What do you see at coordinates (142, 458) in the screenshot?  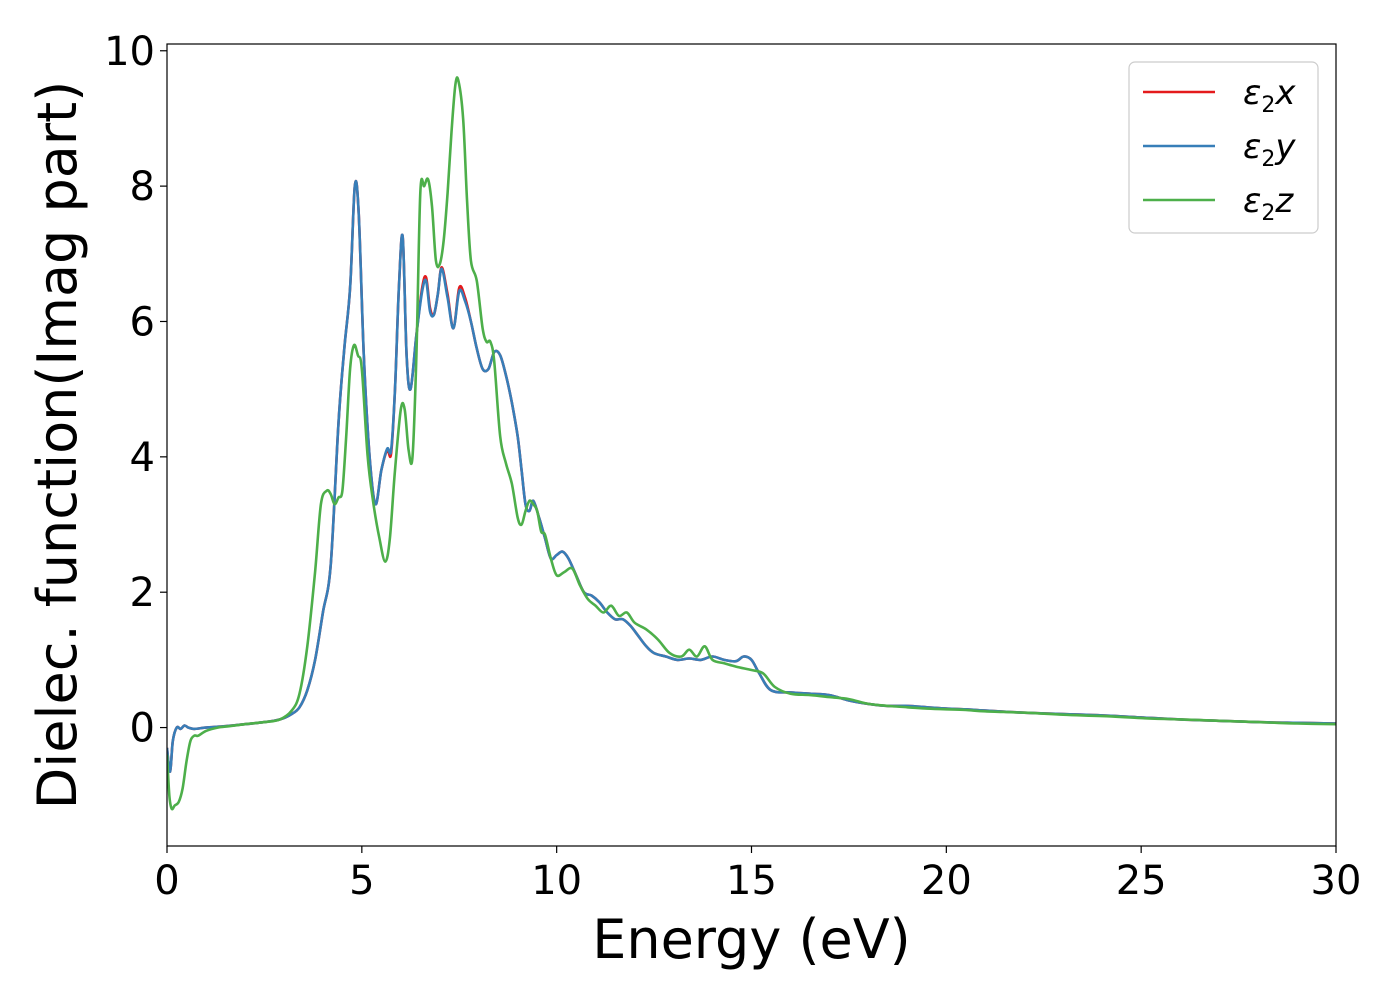 I see `y-tick-label: 4` at bounding box center [142, 458].